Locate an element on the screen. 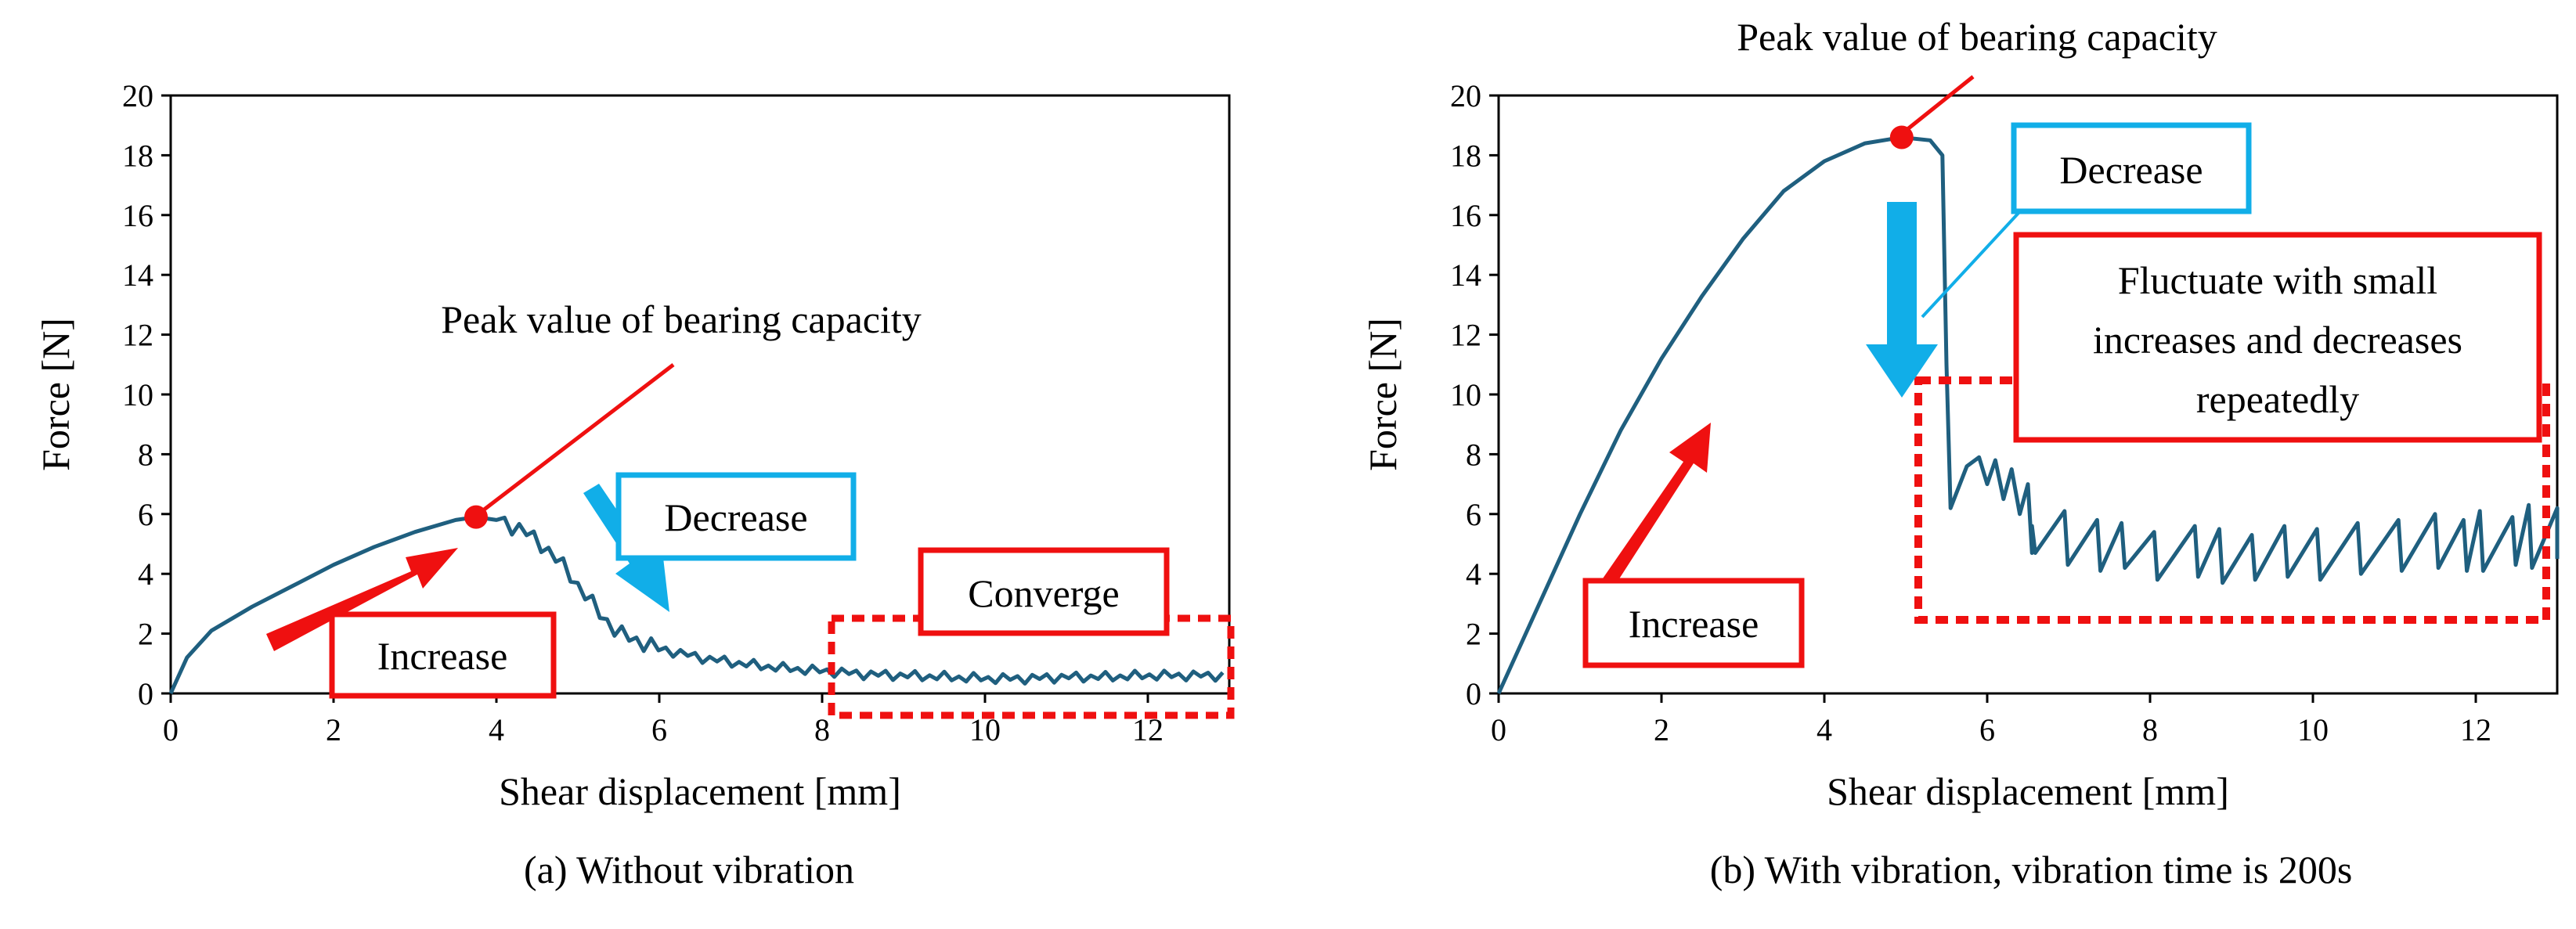 The height and width of the screenshot is (929, 2576). decrease-leader-line-b is located at coordinates (1972, 264).